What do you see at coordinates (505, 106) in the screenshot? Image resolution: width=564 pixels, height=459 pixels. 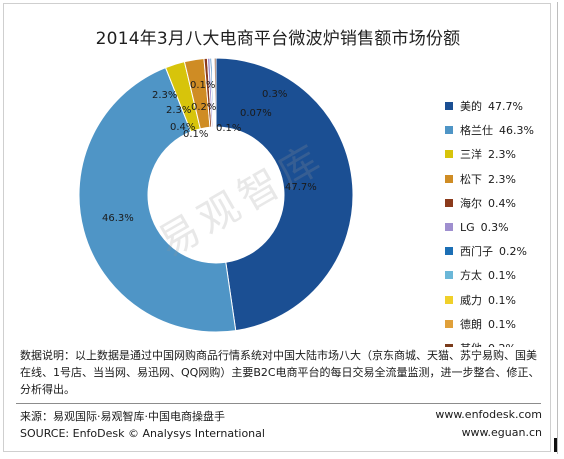 I see `legend-value: 47.7%` at bounding box center [505, 106].